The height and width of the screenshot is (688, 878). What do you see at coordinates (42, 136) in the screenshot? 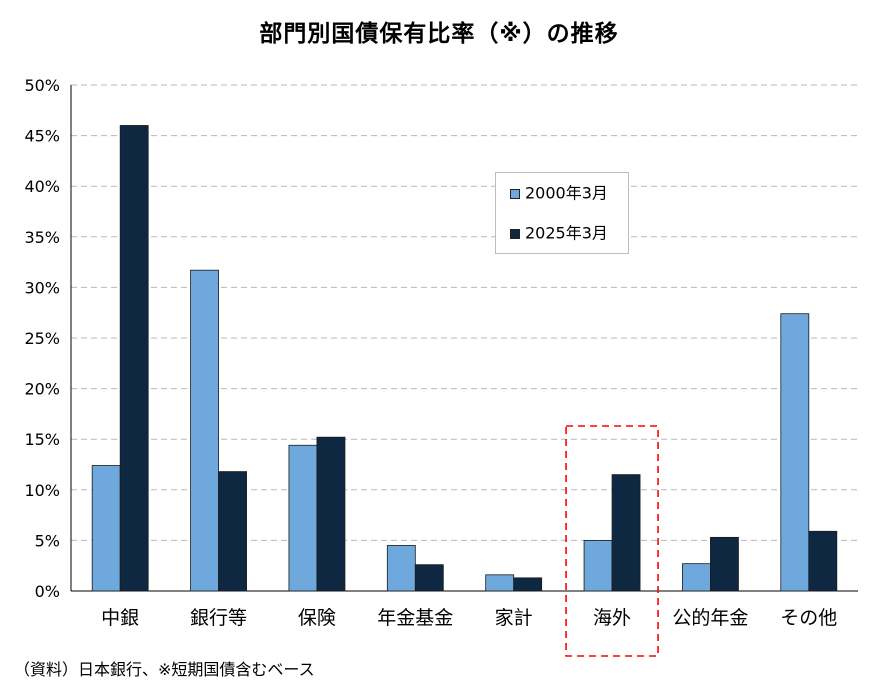
I see `y-tick-label: 45%` at bounding box center [42, 136].